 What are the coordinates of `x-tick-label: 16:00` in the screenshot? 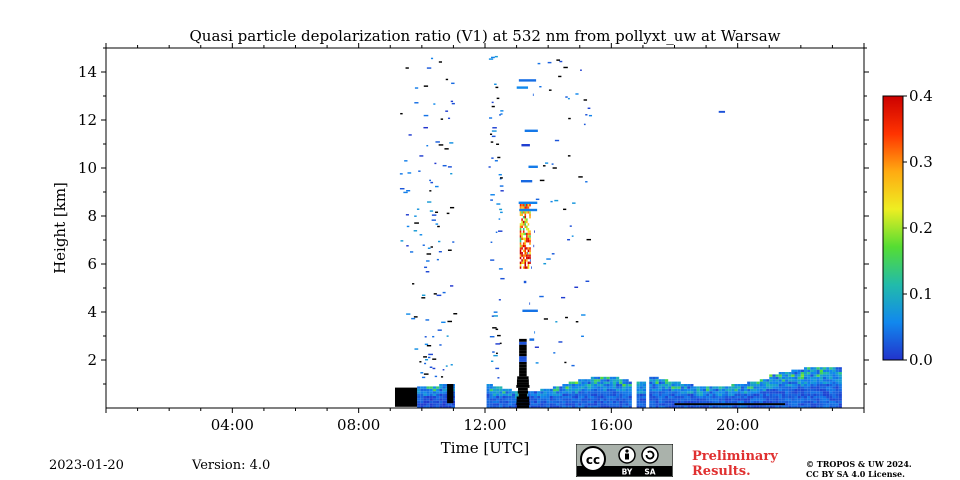 It's located at (611, 425).